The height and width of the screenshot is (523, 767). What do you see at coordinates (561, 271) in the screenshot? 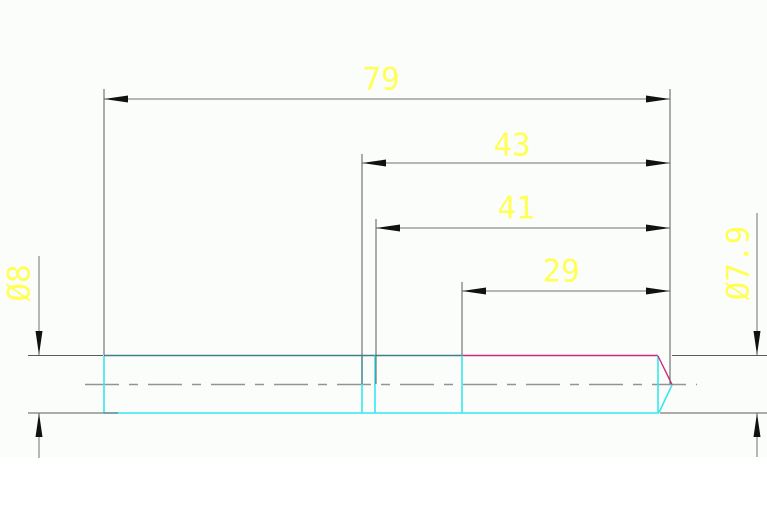
I see `dimension-label-29: 29` at bounding box center [561, 271].